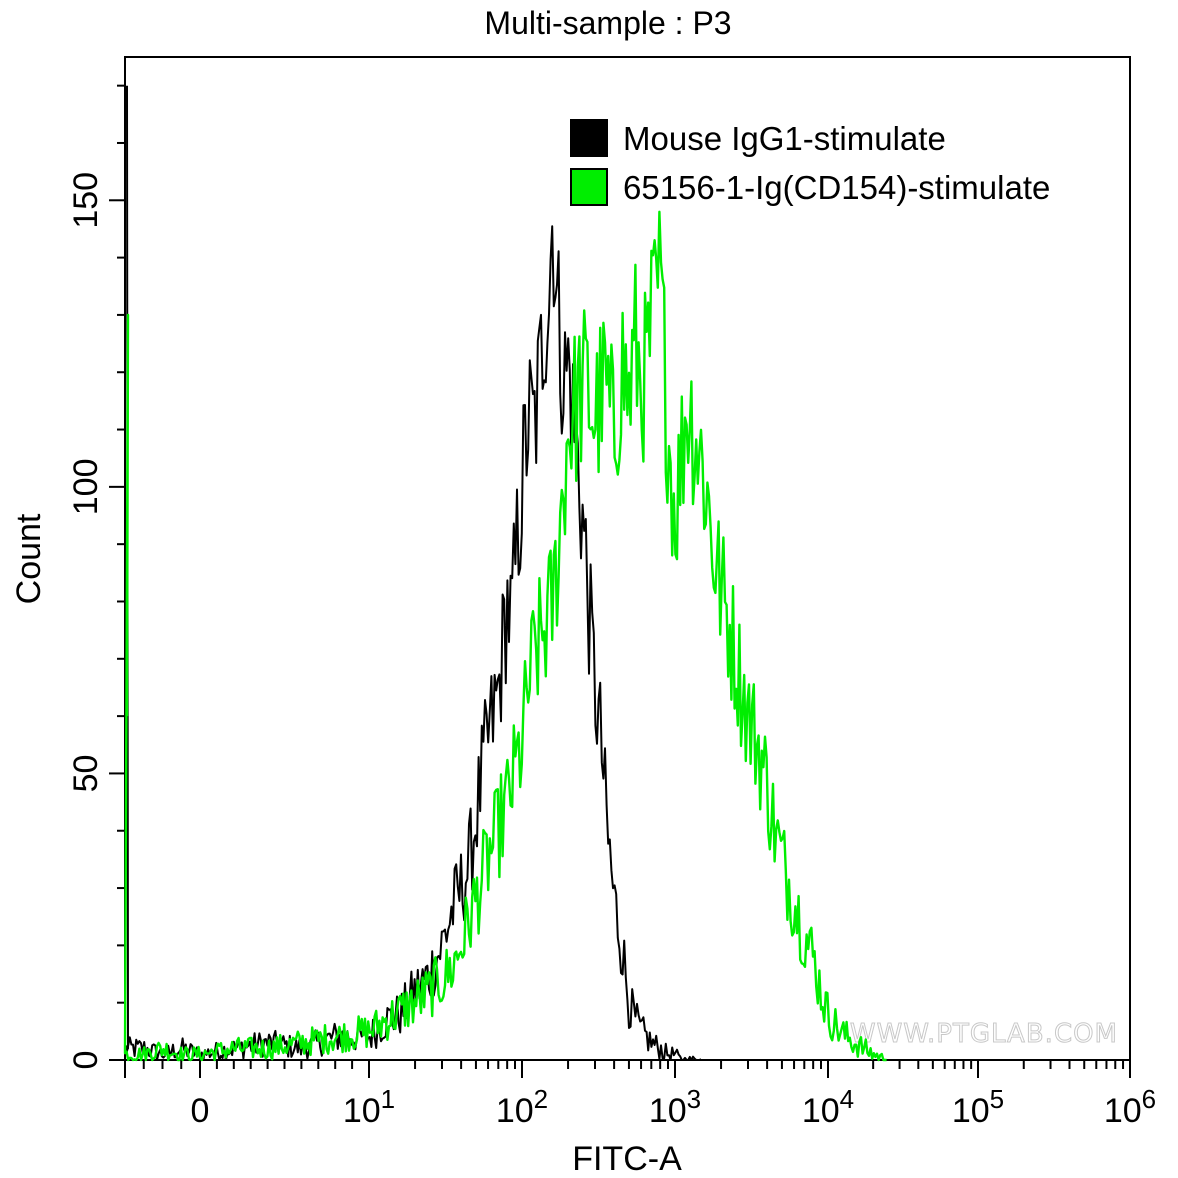 The image size is (1178, 1178). What do you see at coordinates (86, 1060) in the screenshot?
I see `y-tick-label: 0` at bounding box center [86, 1060].